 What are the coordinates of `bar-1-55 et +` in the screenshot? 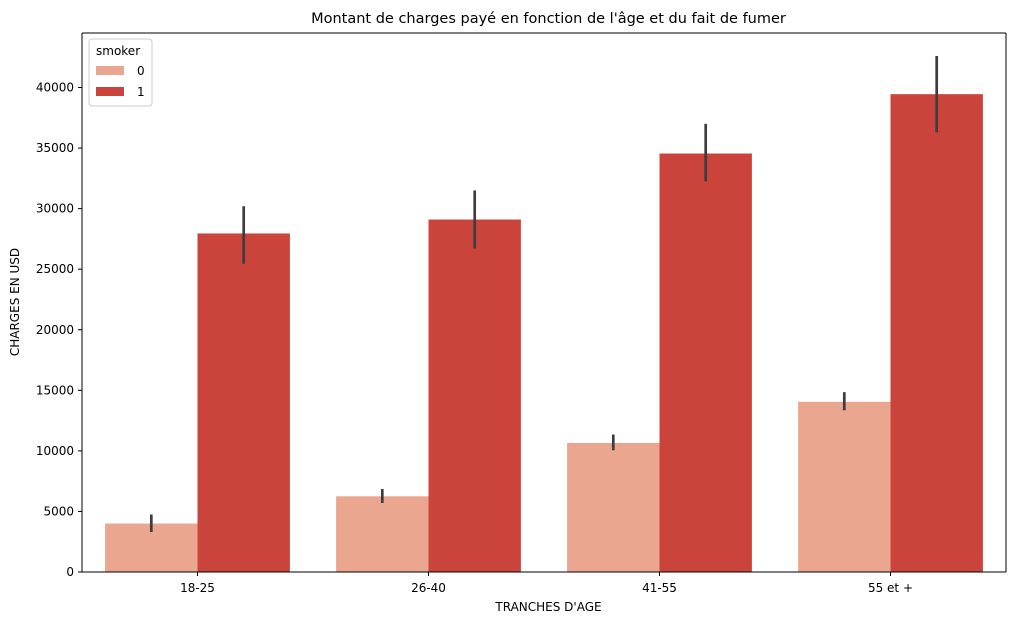 It's located at (936, 333).